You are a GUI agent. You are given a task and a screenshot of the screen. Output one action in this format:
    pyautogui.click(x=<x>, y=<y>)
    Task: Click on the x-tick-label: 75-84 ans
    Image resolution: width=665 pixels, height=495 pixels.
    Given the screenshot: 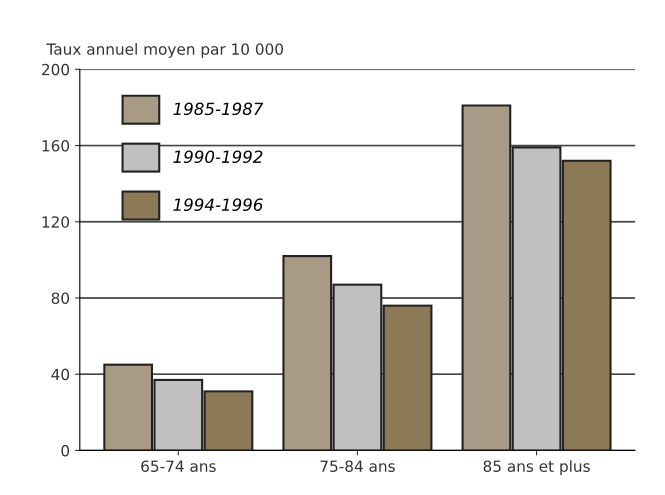 What is the action you would take?
    pyautogui.click(x=357, y=466)
    